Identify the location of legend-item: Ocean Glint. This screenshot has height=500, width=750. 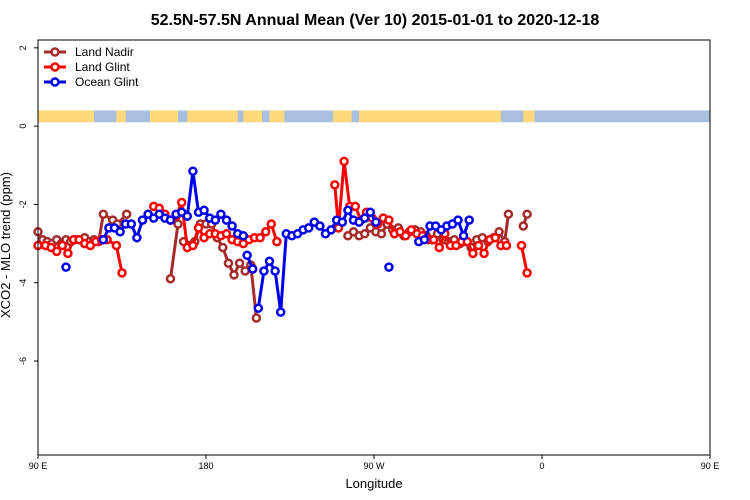
(91, 82).